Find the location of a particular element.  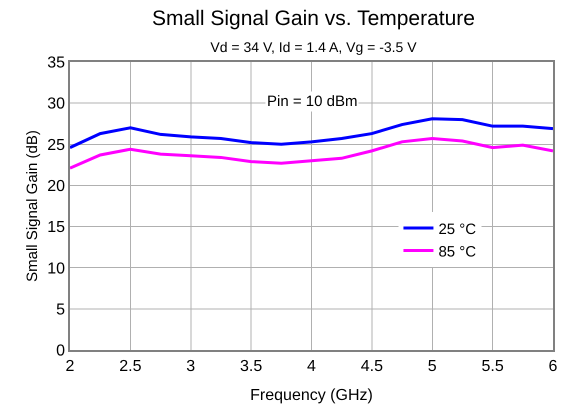

y-tick-label: 20 is located at coordinates (56, 187).